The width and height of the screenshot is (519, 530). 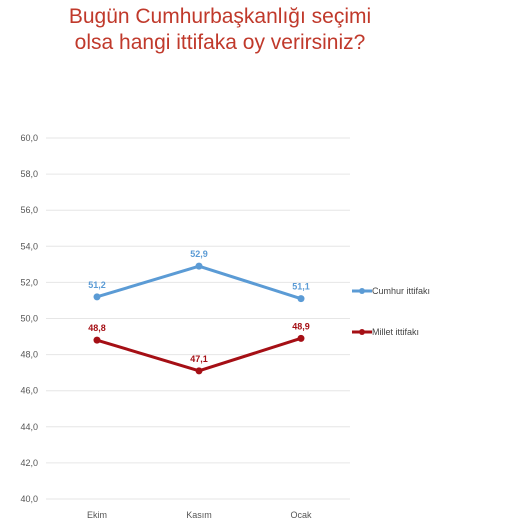 What do you see at coordinates (29, 319) in the screenshot?
I see `y-tick-label: 50,0` at bounding box center [29, 319].